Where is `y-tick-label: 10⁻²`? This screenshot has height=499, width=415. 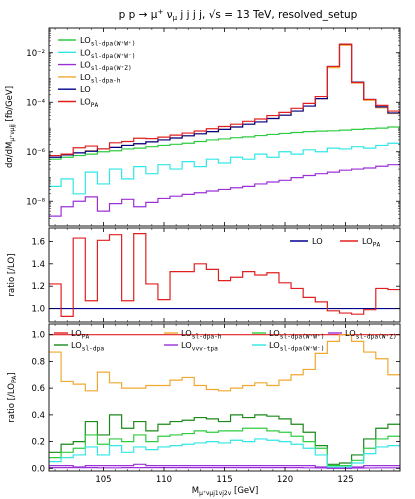 y-tick-label: 10⁻² is located at coordinates (35, 54).